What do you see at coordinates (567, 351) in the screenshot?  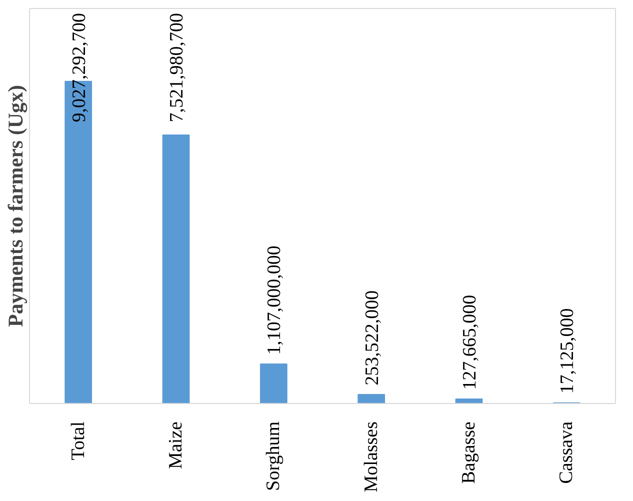 I see `data-label: 17,125,000` at bounding box center [567, 351].